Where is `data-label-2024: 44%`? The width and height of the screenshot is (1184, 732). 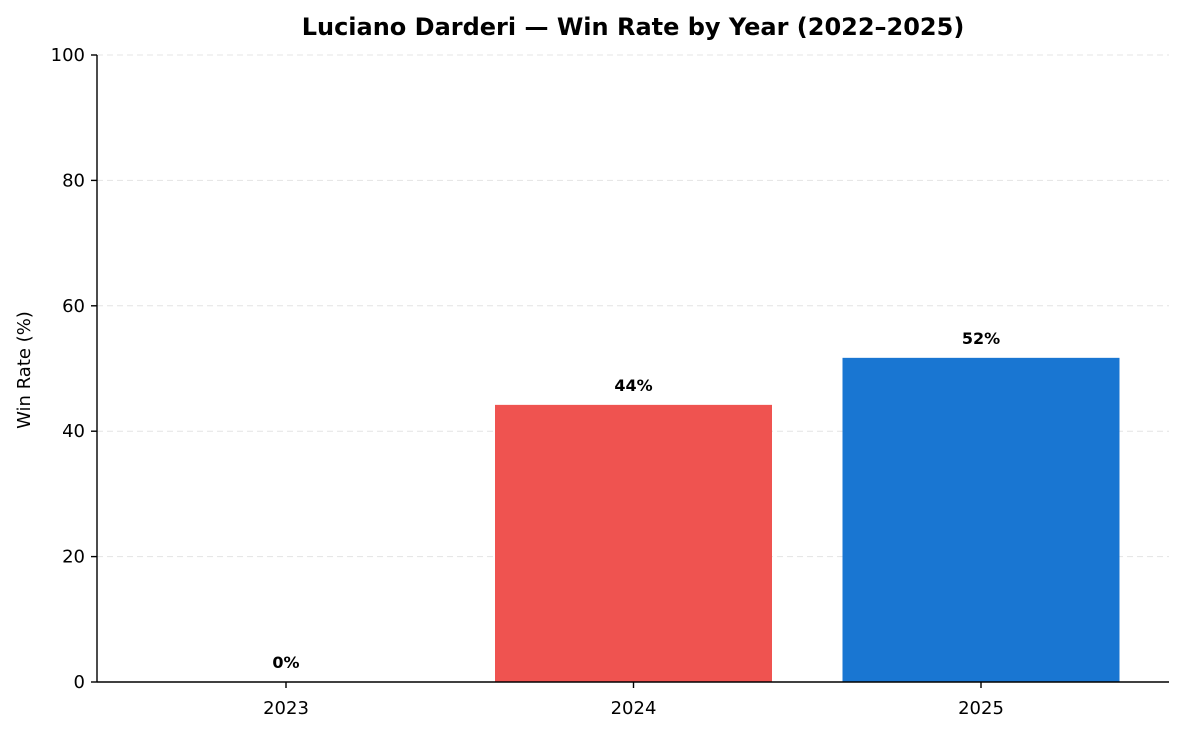
data-label-2024: 44% is located at coordinates (633, 385).